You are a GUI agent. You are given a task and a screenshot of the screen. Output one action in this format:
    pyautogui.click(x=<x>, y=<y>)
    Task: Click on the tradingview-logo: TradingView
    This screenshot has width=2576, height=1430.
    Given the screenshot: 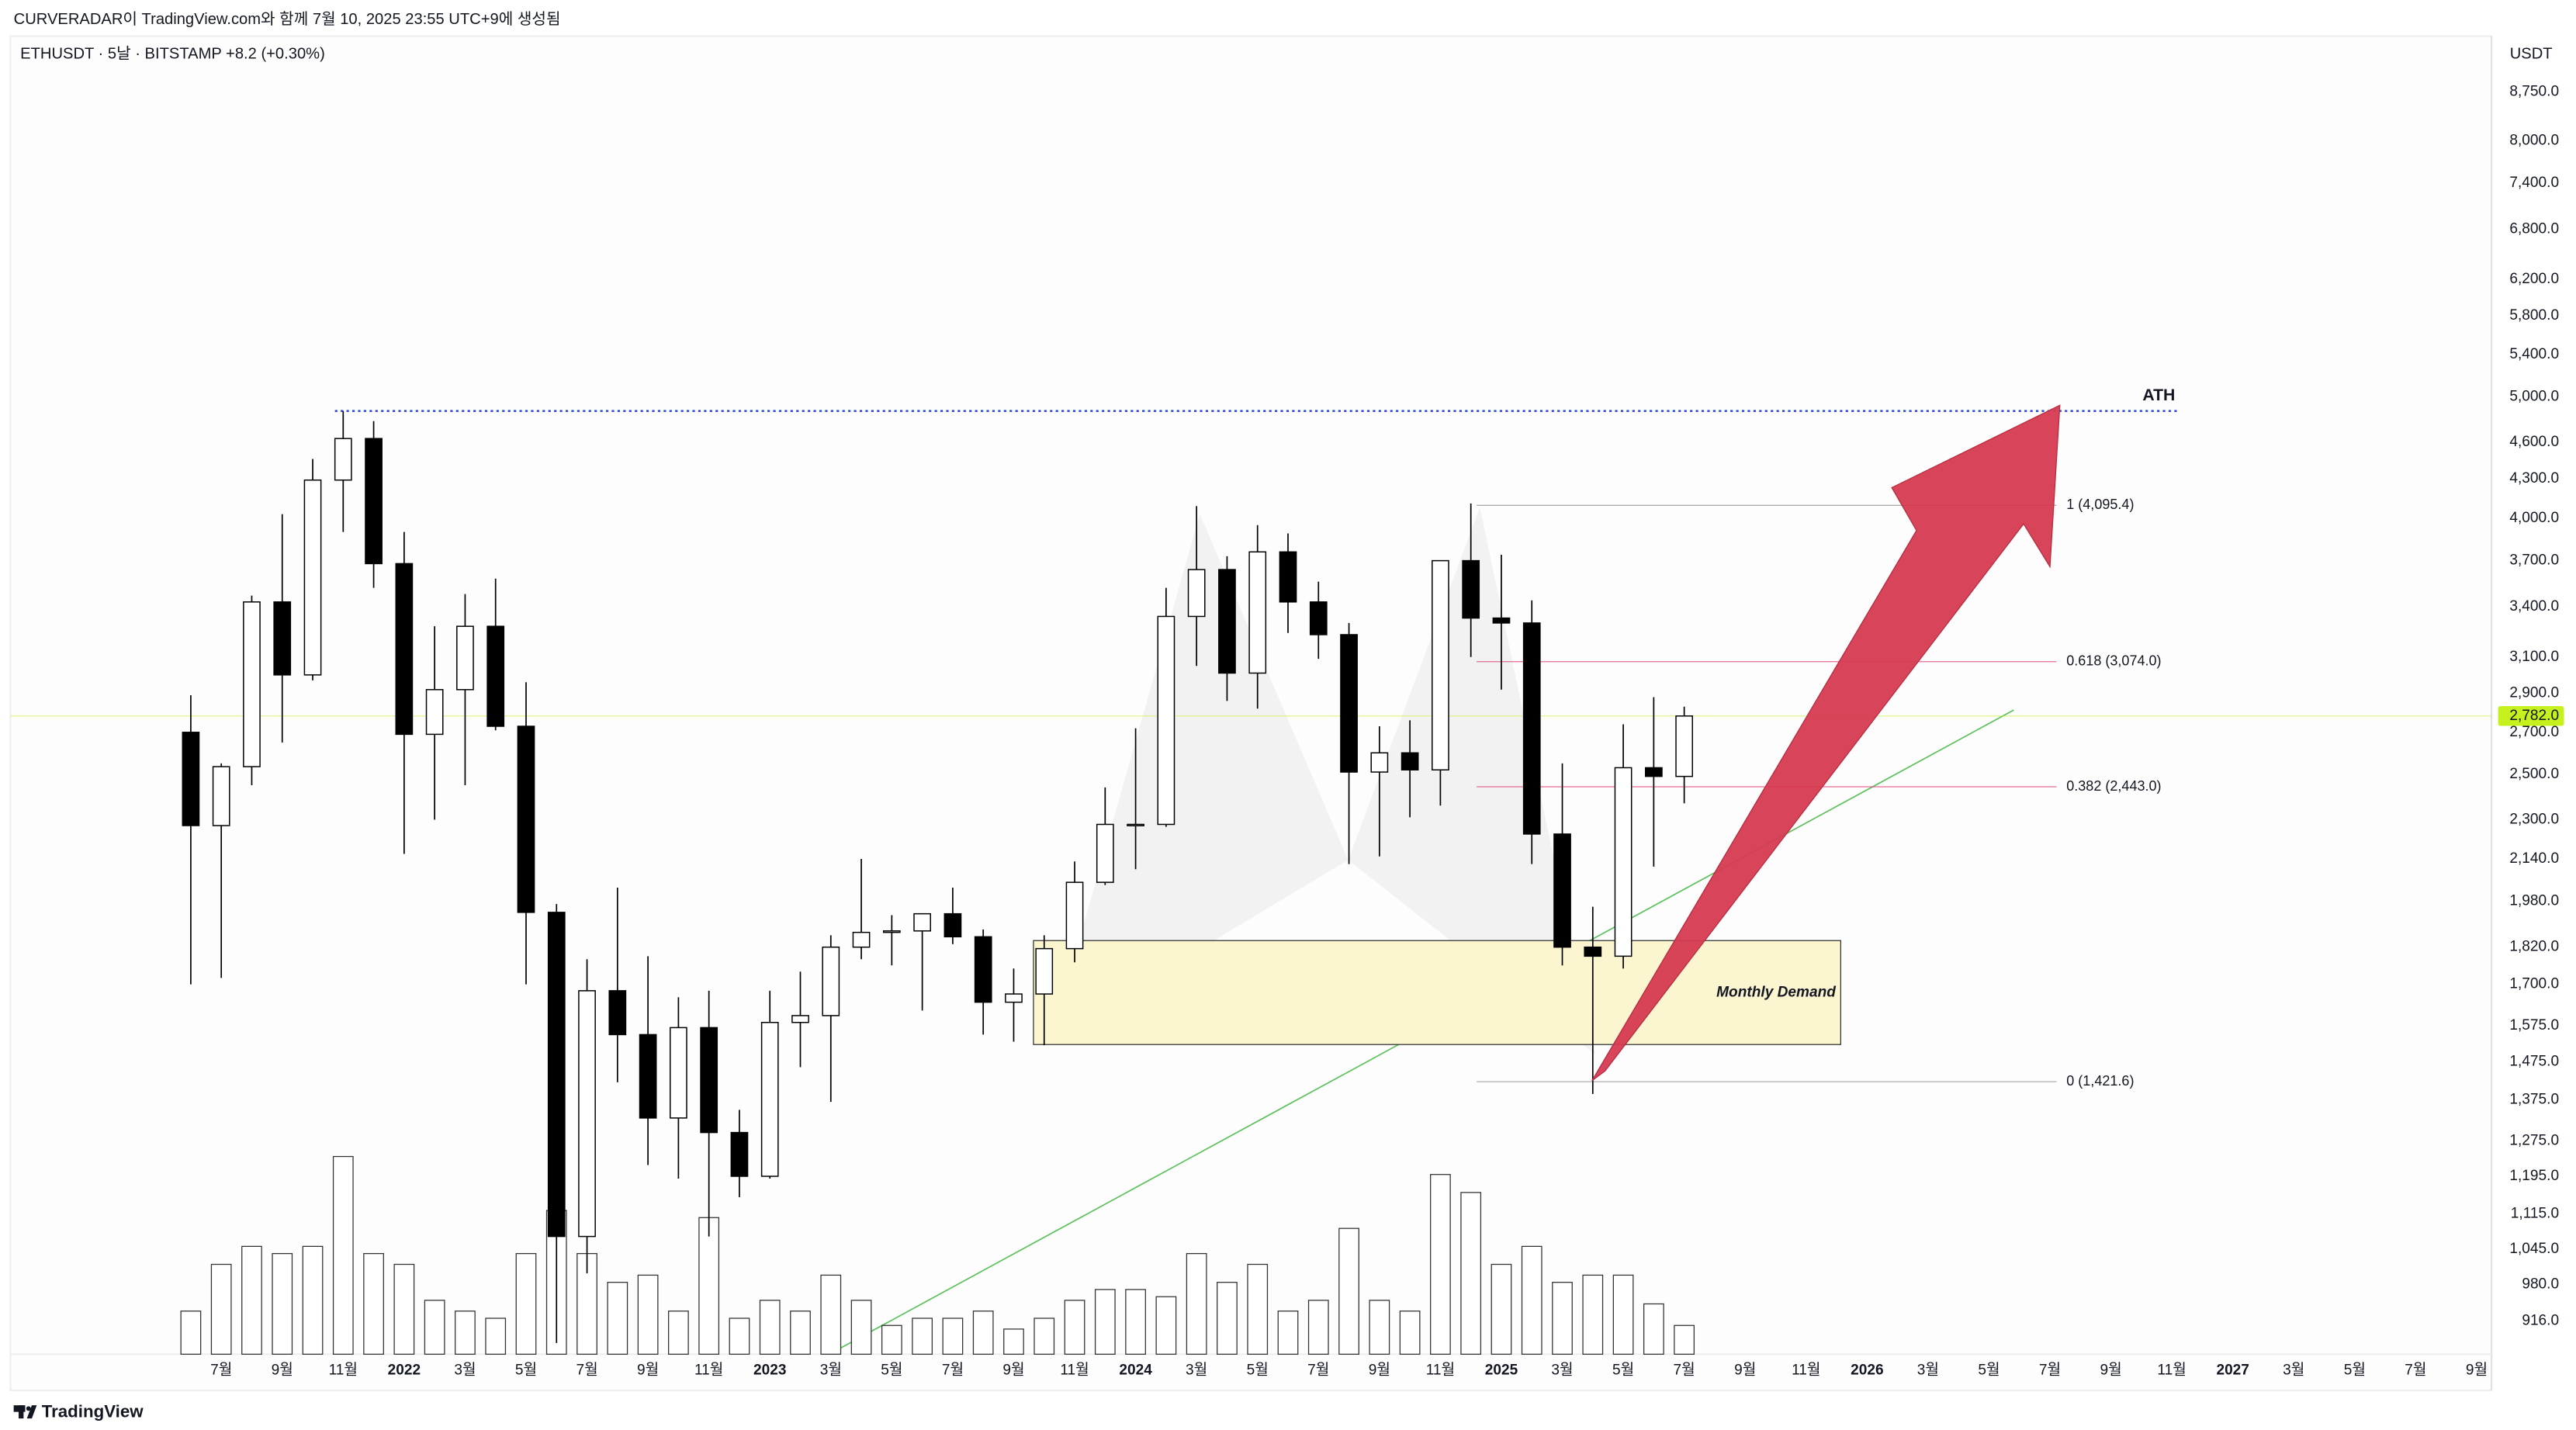 What is the action you would take?
    pyautogui.click(x=78, y=1411)
    